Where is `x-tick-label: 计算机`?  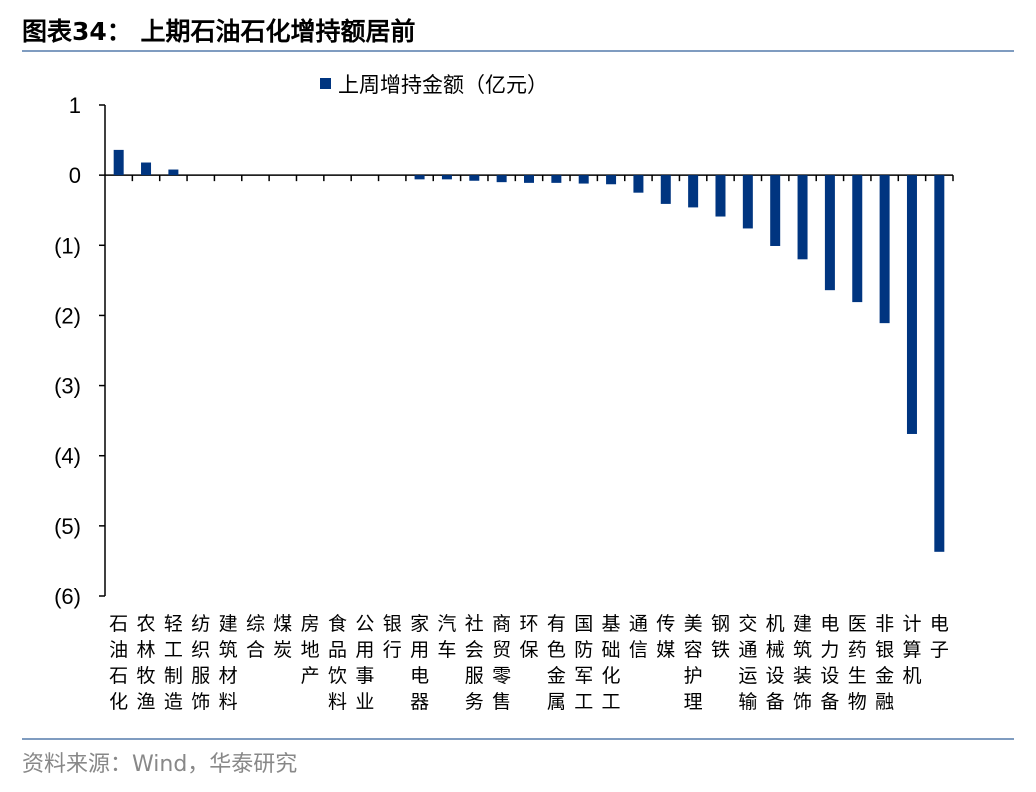 x-tick-label: 计算机 is located at coordinates (911, 650).